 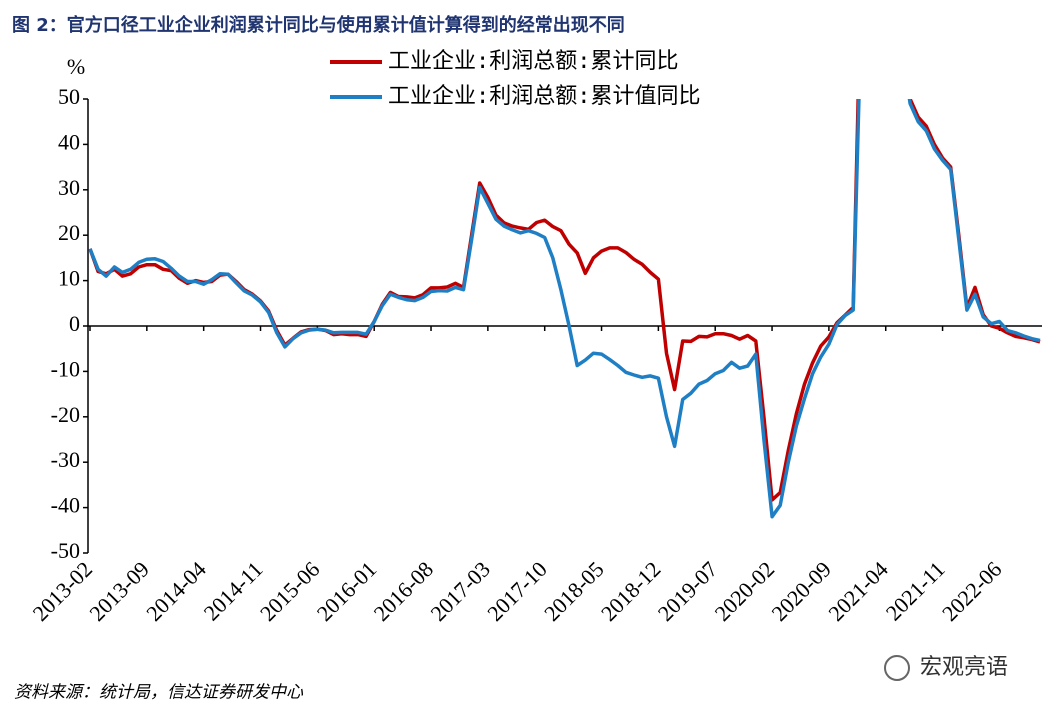 What do you see at coordinates (290, 591) in the screenshot?
I see `x-tick-label: 2015-06` at bounding box center [290, 591].